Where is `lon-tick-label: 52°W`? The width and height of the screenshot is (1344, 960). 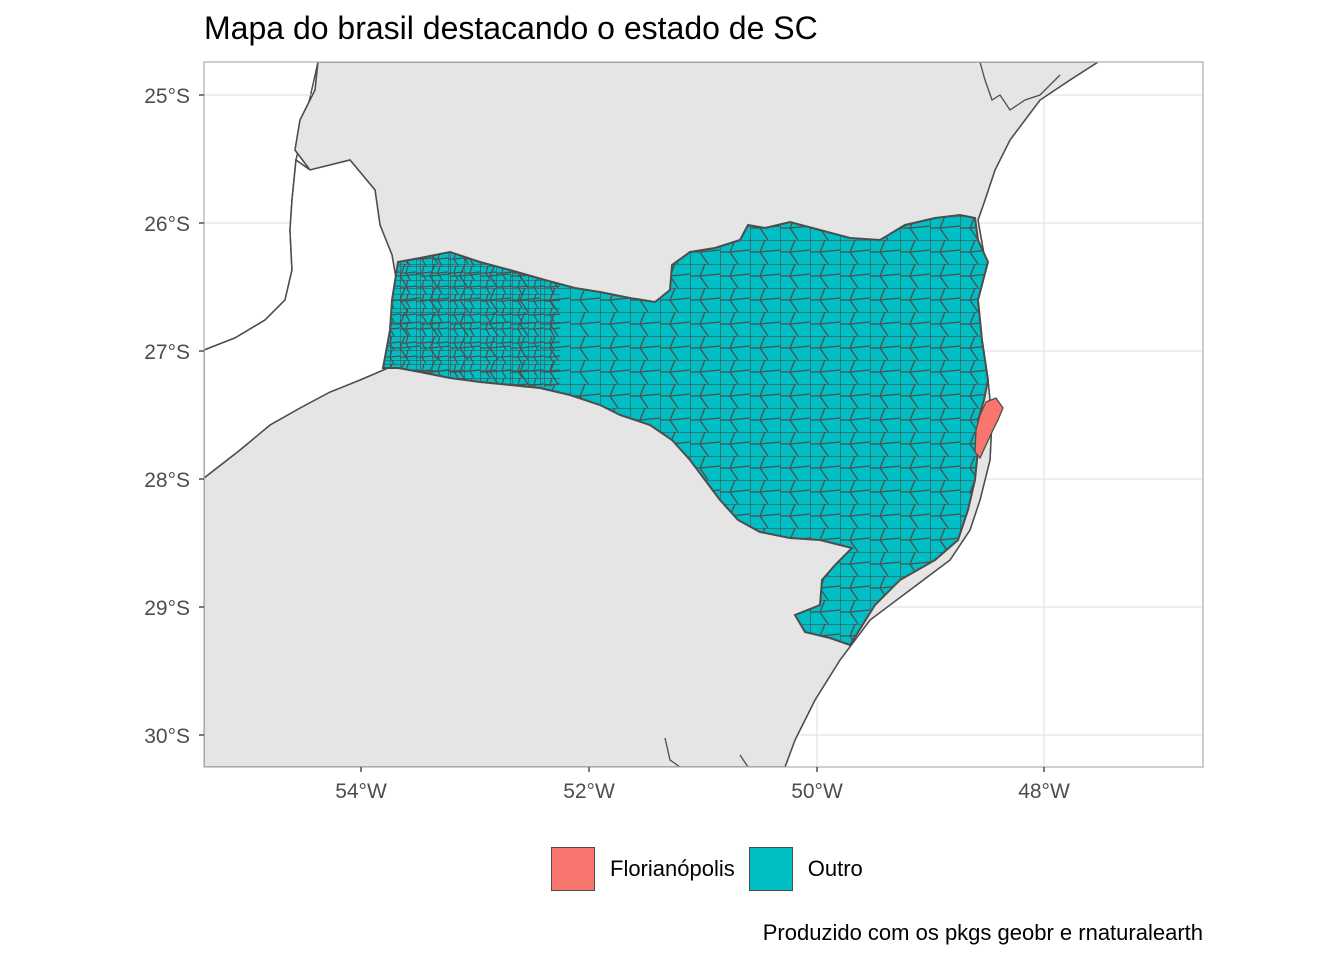
lon-tick-label: 52°W is located at coordinates (589, 791).